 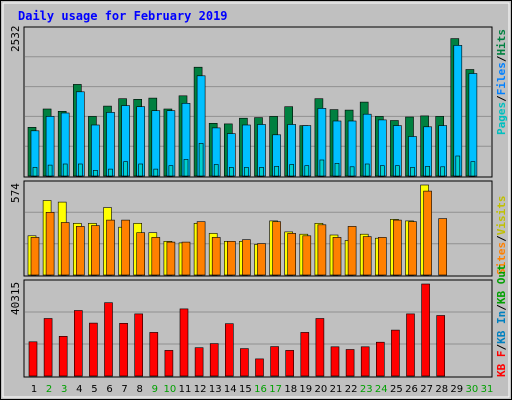 What do you see at coordinates (15, 298) in the screenshot?
I see `panel-kbytes-ymax-label: 40315` at bounding box center [15, 298].